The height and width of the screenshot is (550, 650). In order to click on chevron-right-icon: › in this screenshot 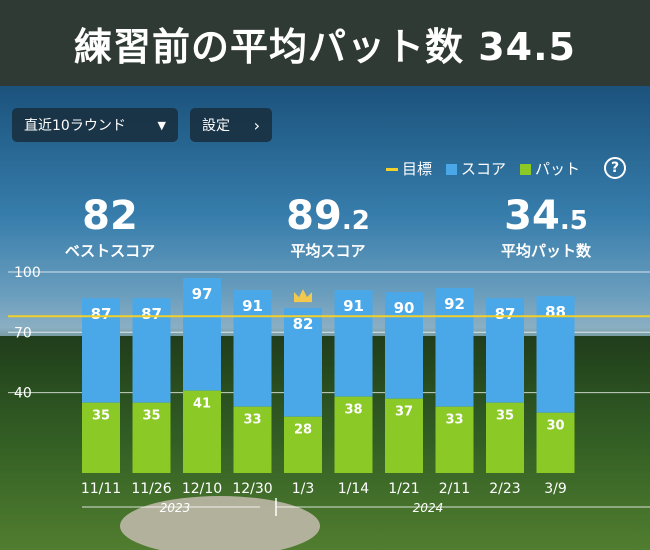, I will do `click(256, 125)`.